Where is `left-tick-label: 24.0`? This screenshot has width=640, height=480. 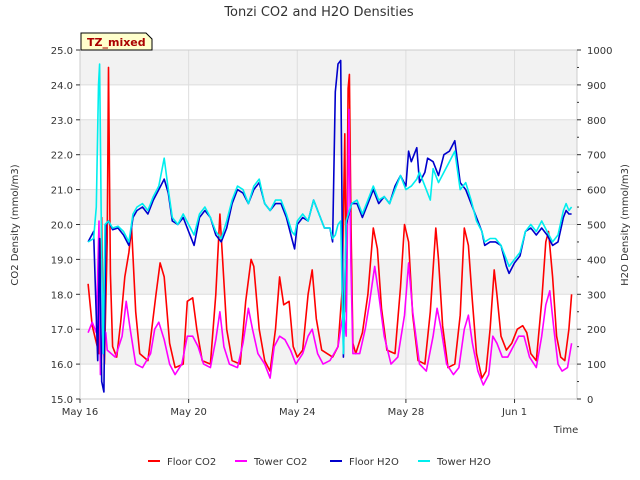
left-tick-label: 24.0 is located at coordinates (62, 86).